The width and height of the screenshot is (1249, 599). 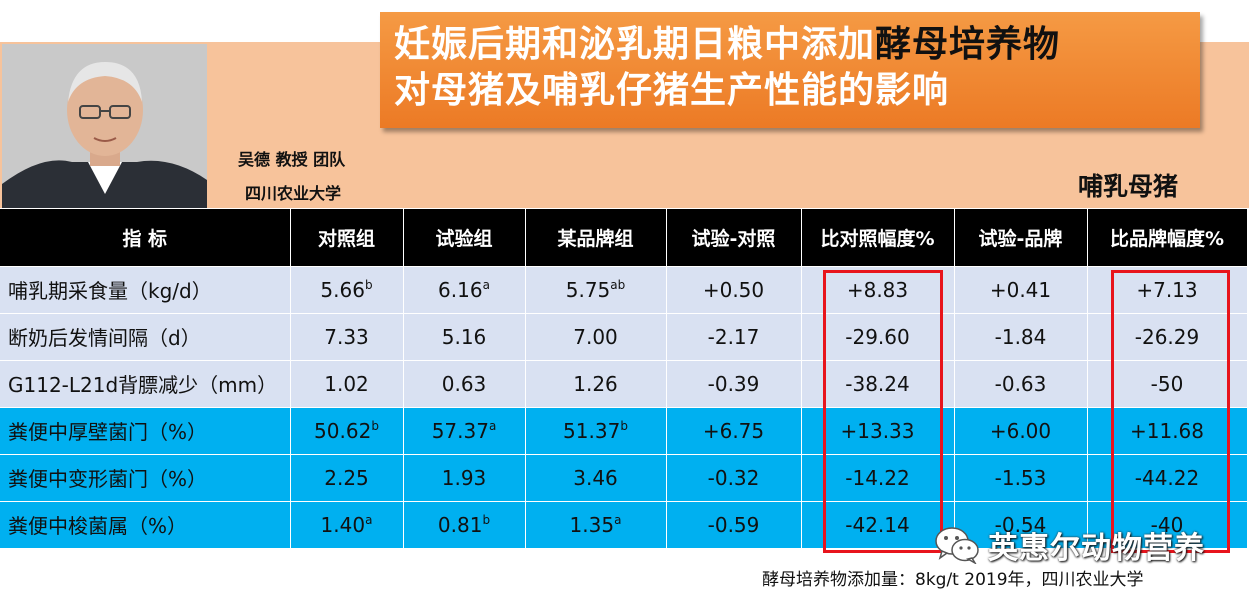 What do you see at coordinates (1021, 289) in the screenshot?
I see `cell-trial-minus-brand: +0.41` at bounding box center [1021, 289].